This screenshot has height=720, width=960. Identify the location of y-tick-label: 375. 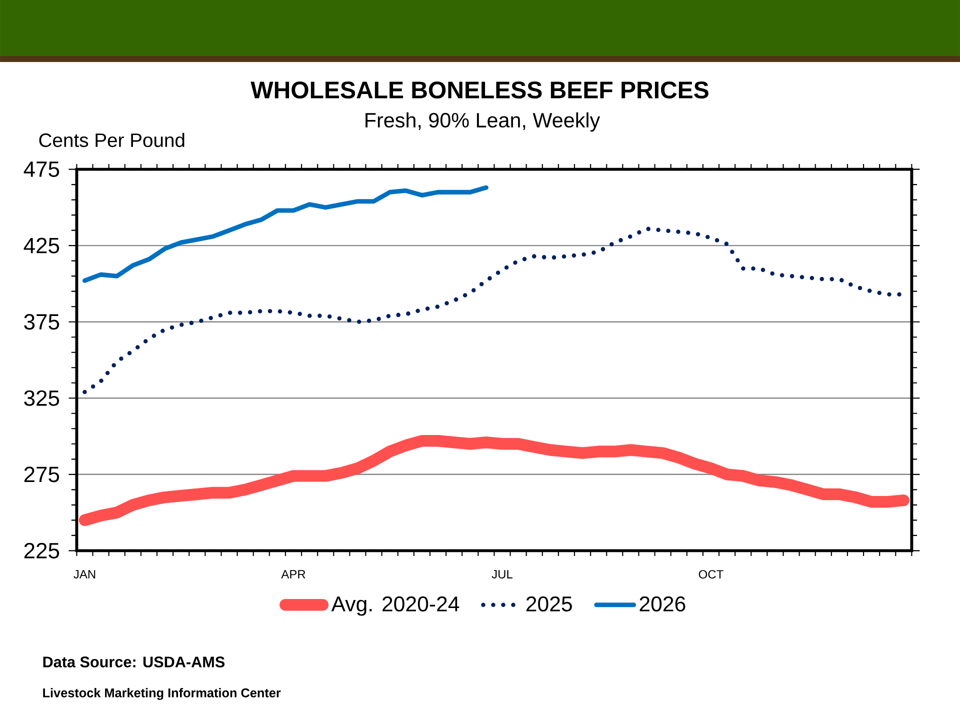
(42, 322).